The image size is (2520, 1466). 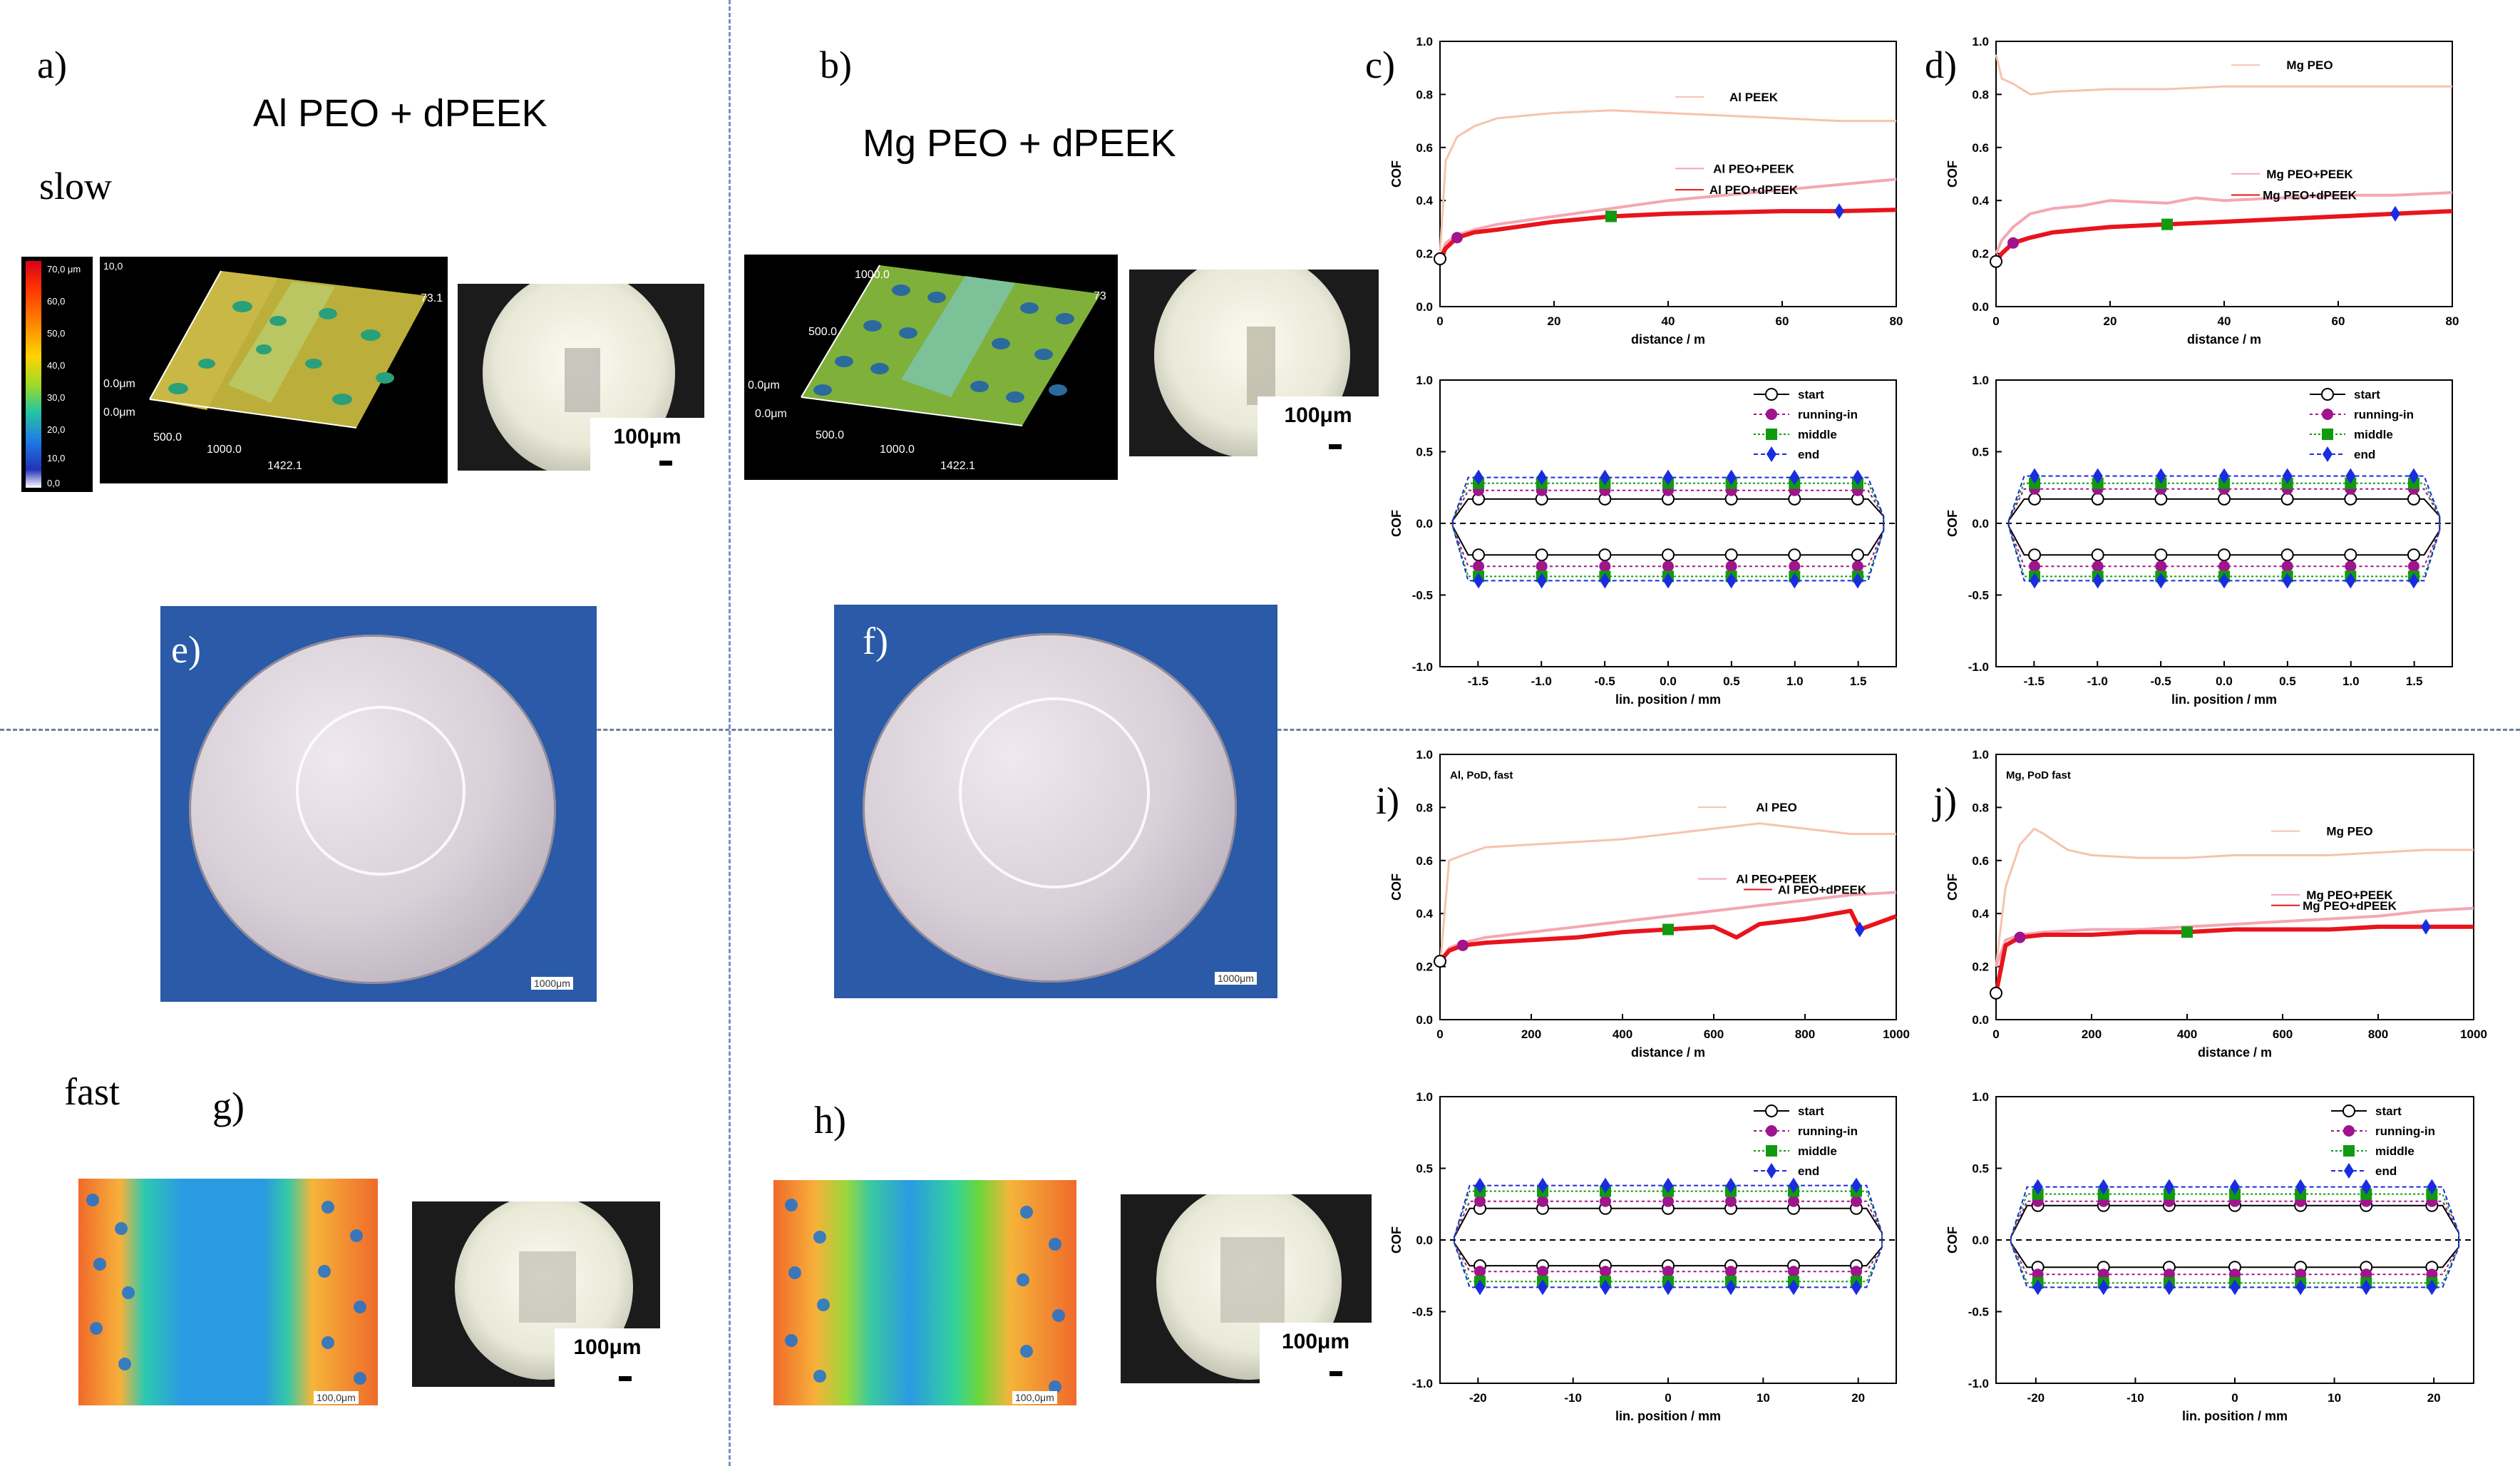 What do you see at coordinates (56, 366) in the screenshot?
I see `colorbar-tick: 40,0` at bounding box center [56, 366].